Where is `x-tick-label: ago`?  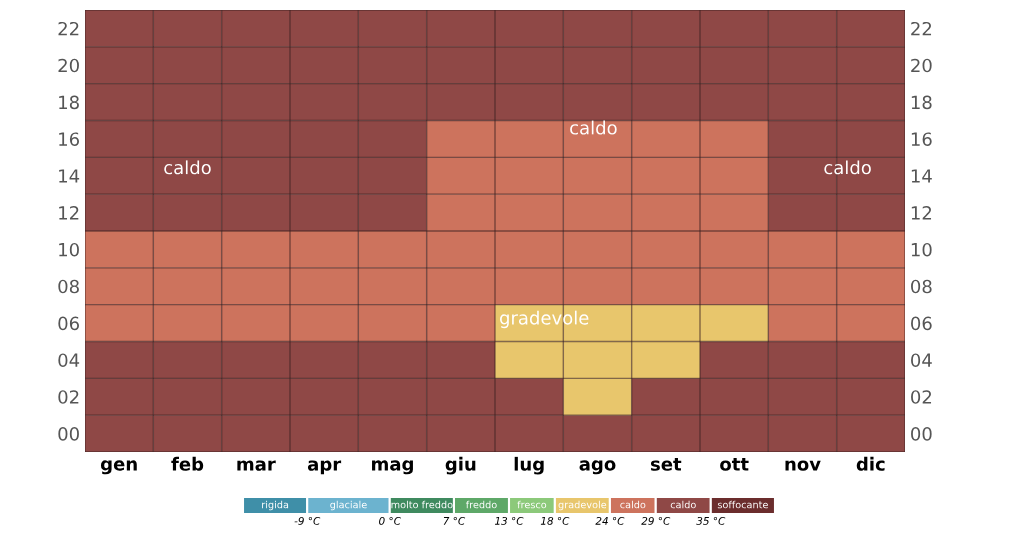 x-tick-label: ago is located at coordinates (597, 467).